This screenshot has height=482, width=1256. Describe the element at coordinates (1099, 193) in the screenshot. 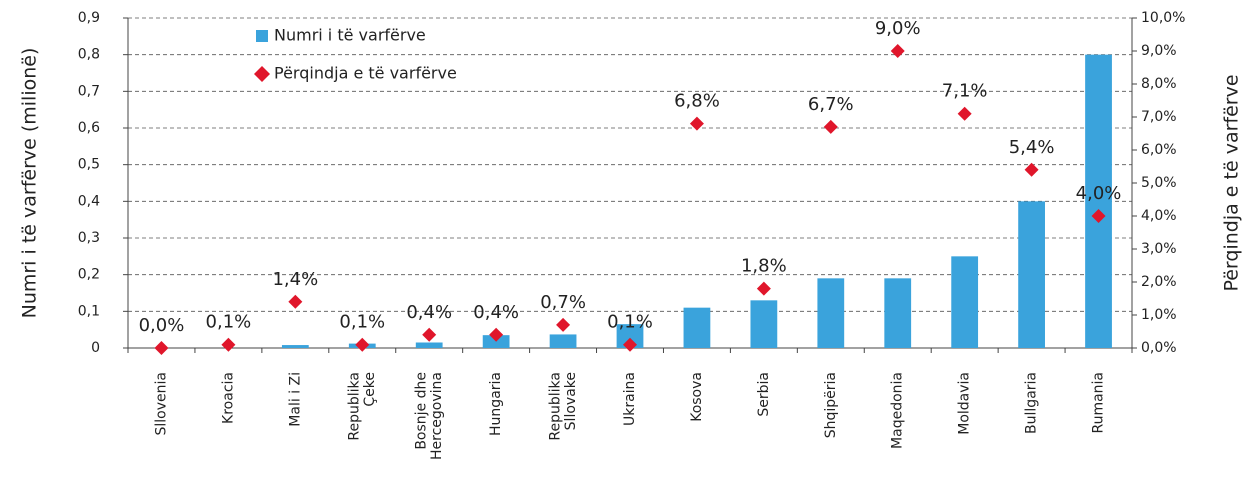

I see `data-label: 4,0%` at that location.